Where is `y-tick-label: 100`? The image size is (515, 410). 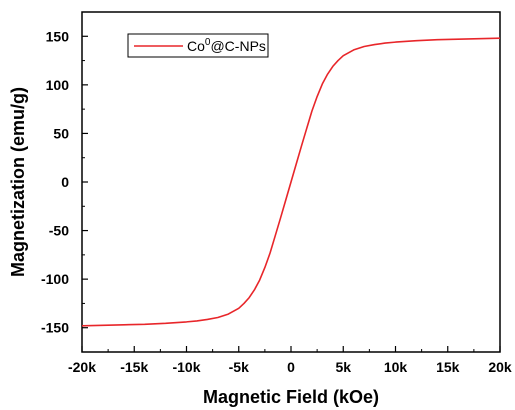
y-tick-label: 100 is located at coordinates (58, 85).